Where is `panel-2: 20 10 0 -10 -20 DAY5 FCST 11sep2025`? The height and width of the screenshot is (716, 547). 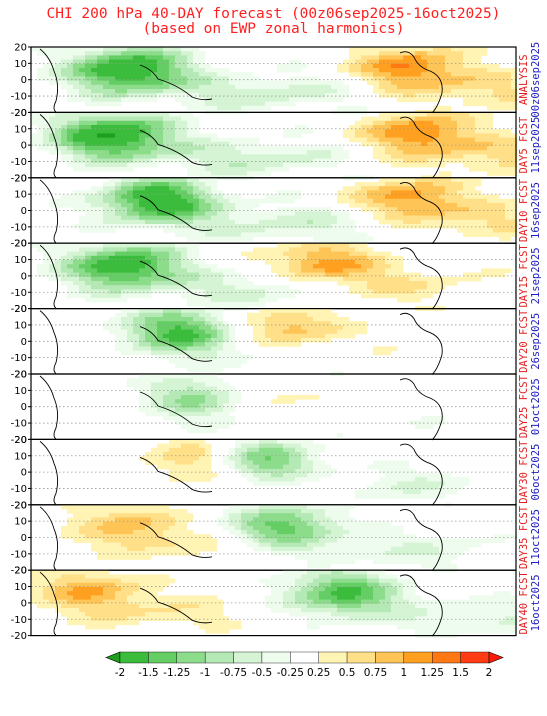 panel-2: 20 10 0 -10 -20 DAY5 FCST 11sep2025 is located at coordinates (276, 146).